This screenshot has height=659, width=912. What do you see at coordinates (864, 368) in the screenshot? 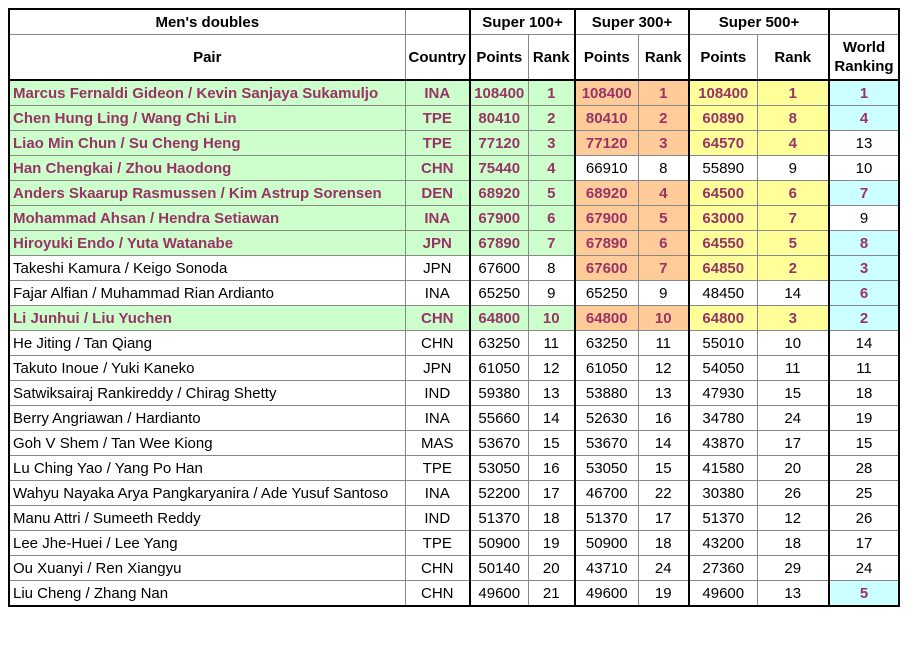
I see `world-ranking-cell: 11` at bounding box center [864, 368].